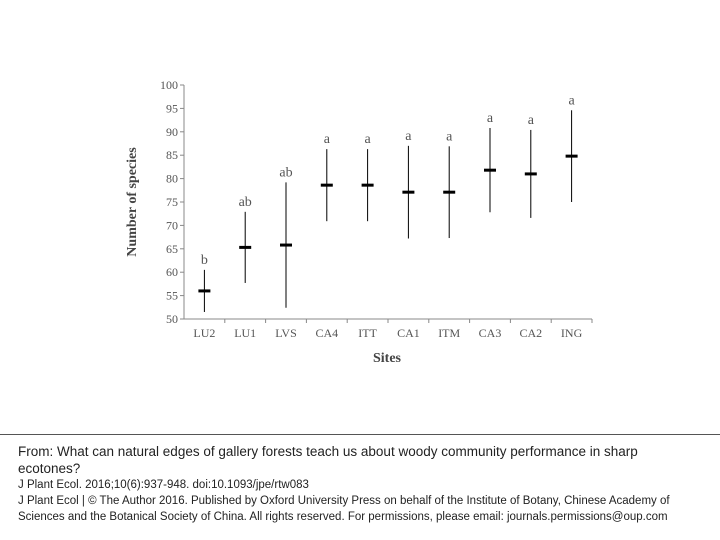  Describe the element at coordinates (449, 333) in the screenshot. I see `x-tick-label: ITM` at that location.